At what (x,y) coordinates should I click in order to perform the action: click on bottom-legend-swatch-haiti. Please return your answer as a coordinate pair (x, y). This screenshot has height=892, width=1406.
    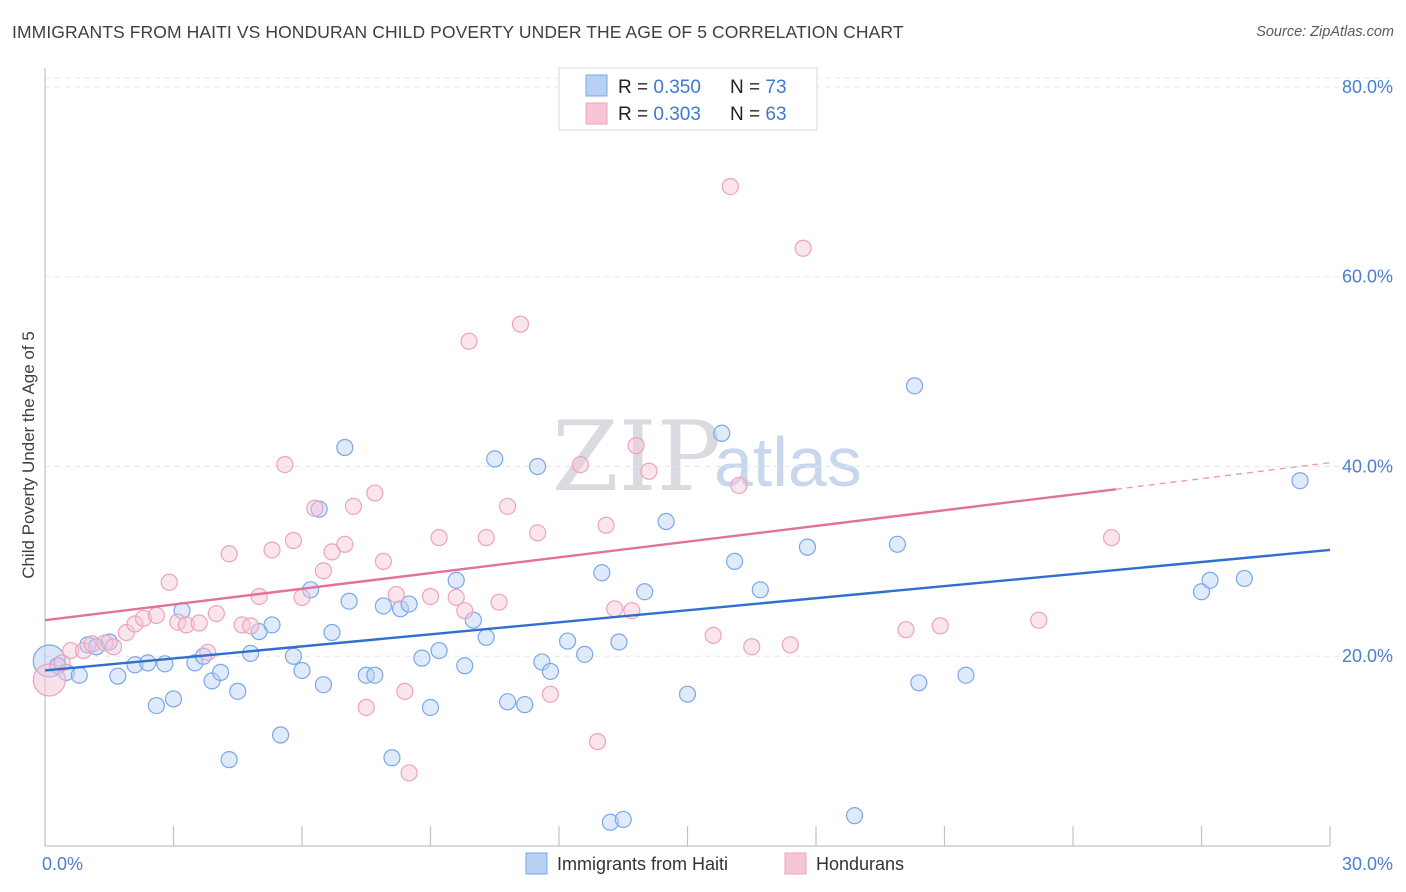
    Looking at the image, I should click on (536, 863).